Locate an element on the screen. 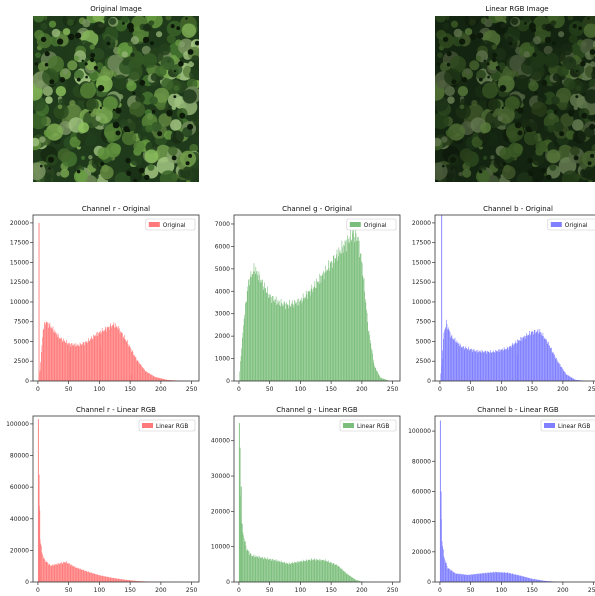 This screenshot has height=596, width=595. y-tick-label: 0 is located at coordinates (27, 582).